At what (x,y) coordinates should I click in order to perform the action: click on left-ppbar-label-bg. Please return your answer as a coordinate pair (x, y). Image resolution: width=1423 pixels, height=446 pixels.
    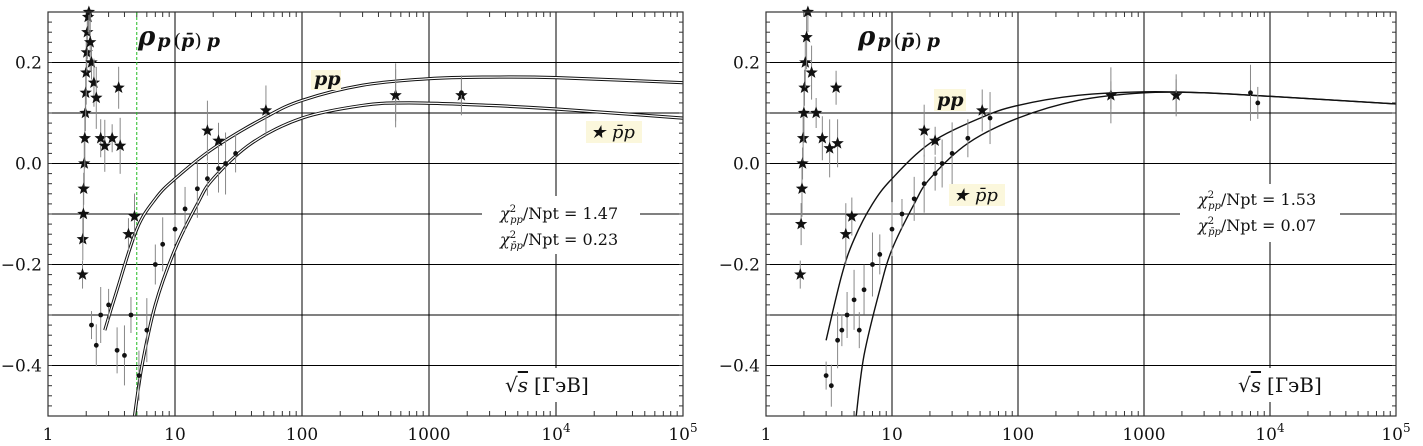
    Looking at the image, I should click on (614, 132).